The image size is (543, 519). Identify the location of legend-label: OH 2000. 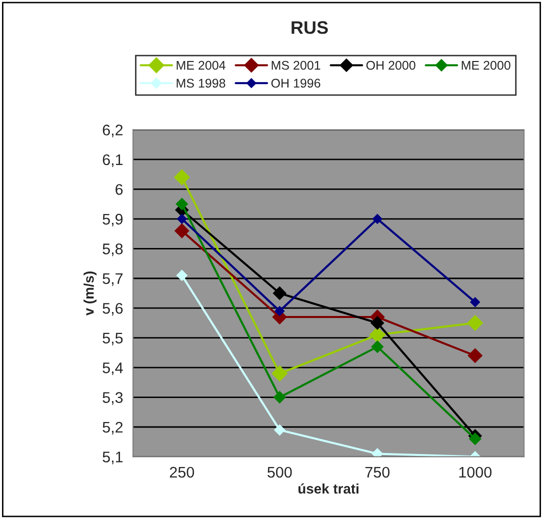
(391, 65).